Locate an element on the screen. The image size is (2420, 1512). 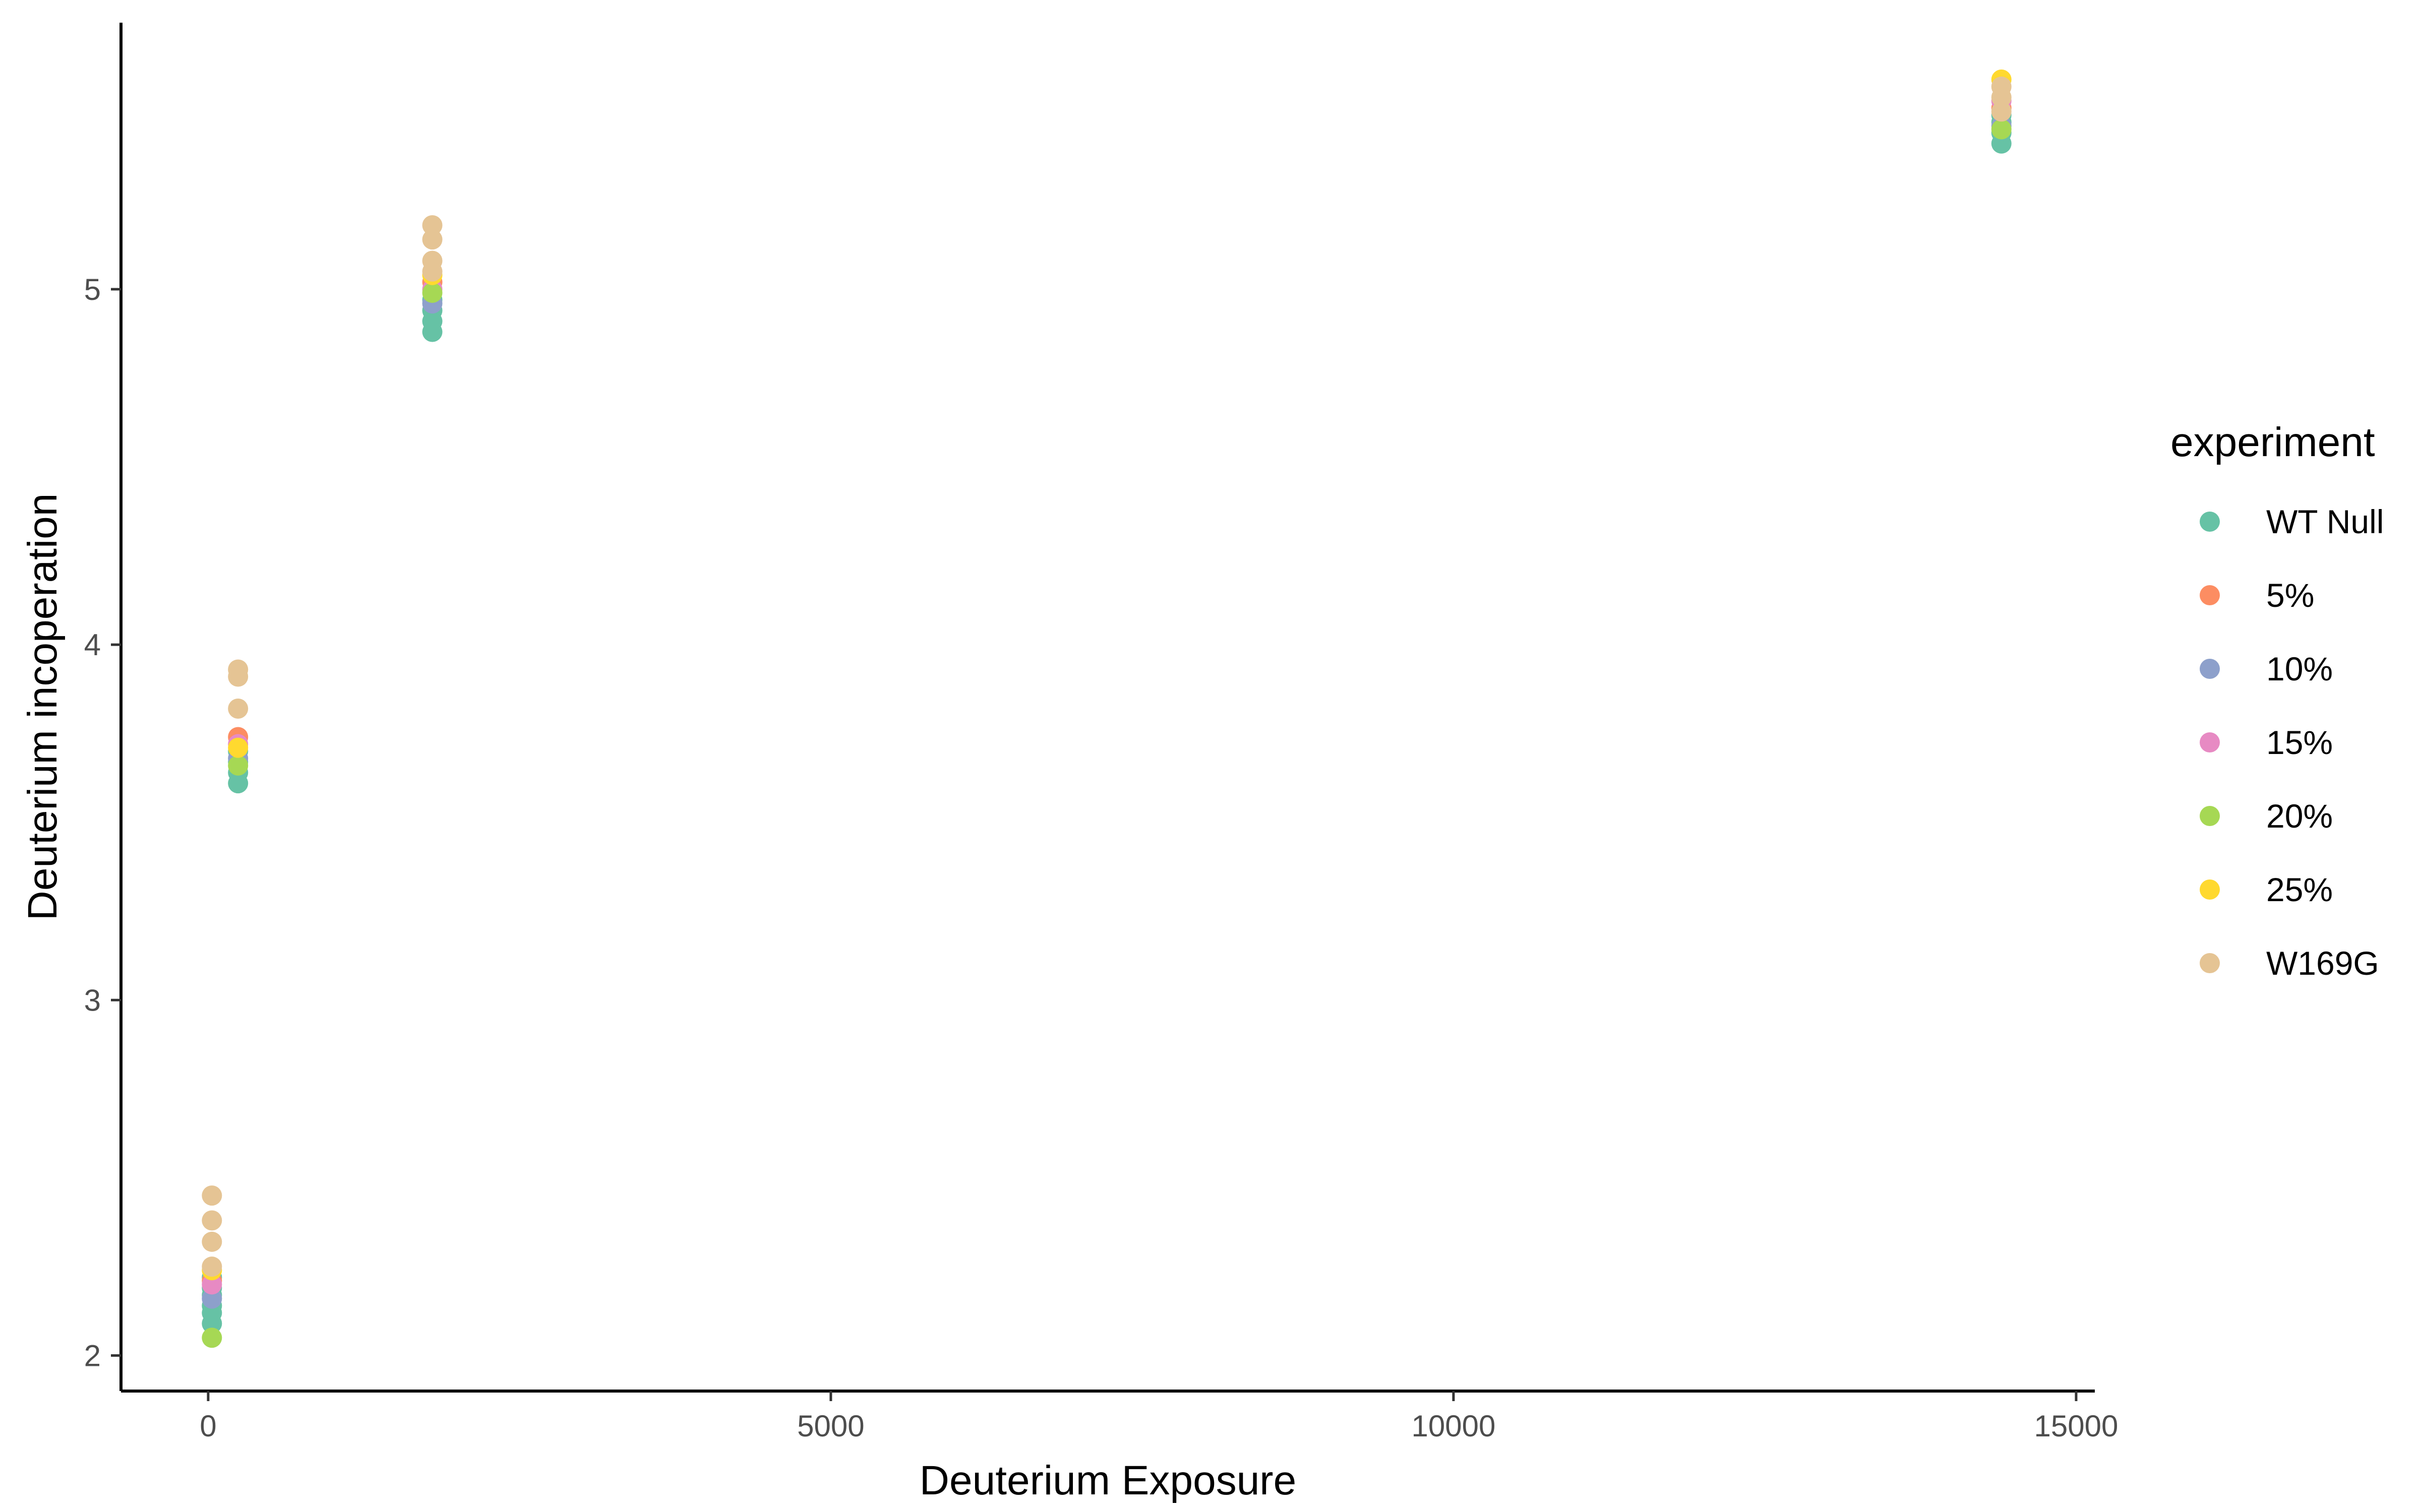
y-tick-label: 2 is located at coordinates (92, 1356).